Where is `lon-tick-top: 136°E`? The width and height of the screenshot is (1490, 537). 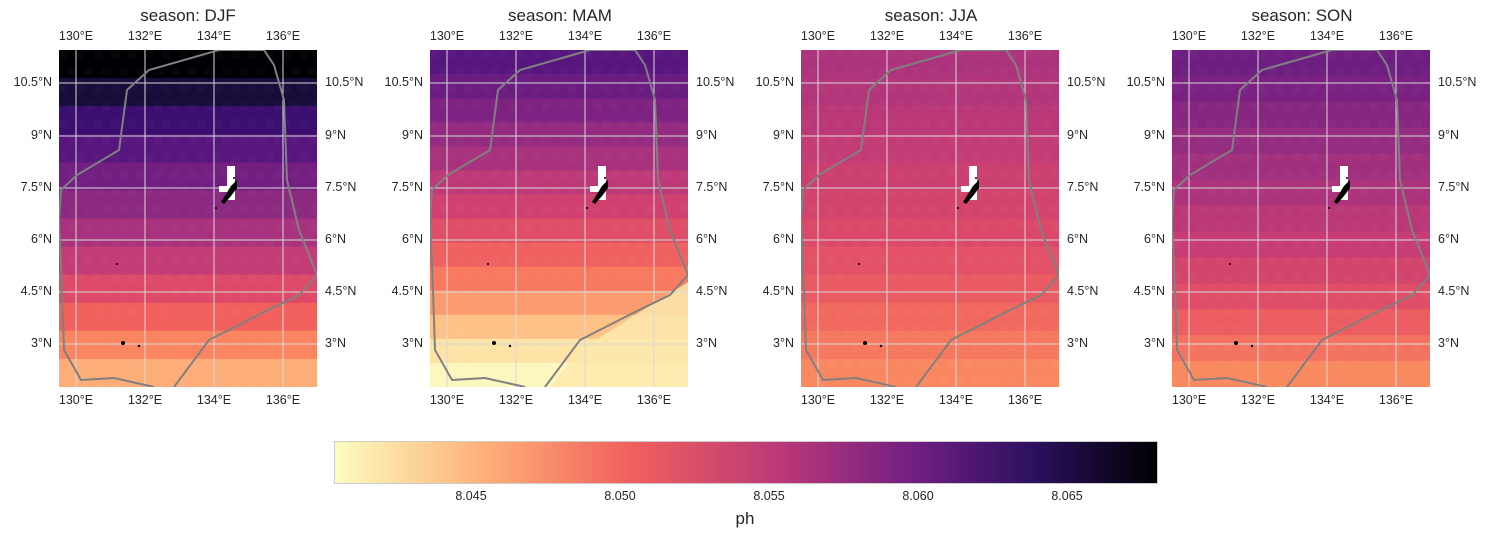 lon-tick-top: 136°E is located at coordinates (654, 36).